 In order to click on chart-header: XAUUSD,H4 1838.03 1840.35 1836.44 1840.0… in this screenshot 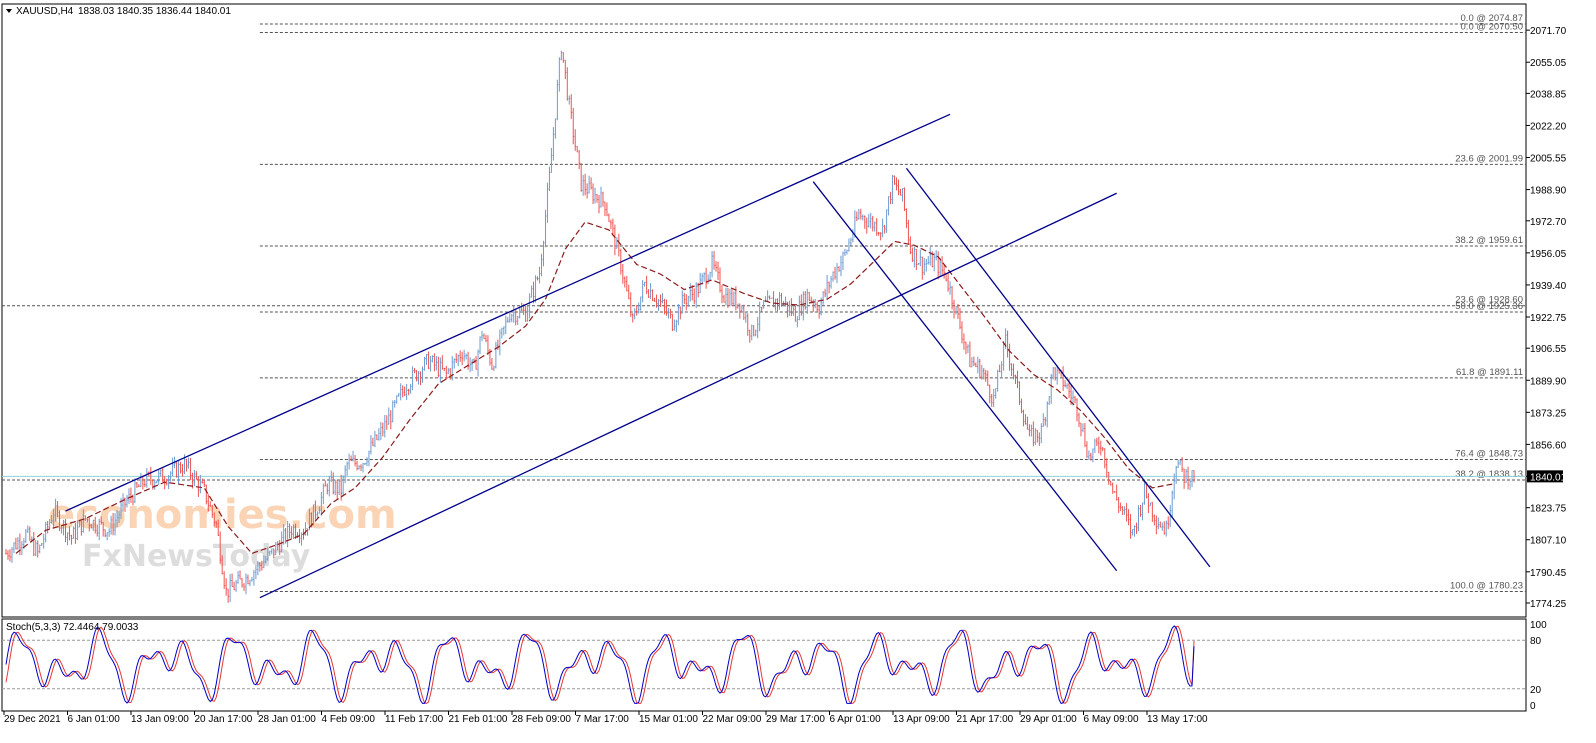, I will do `click(118, 11)`.